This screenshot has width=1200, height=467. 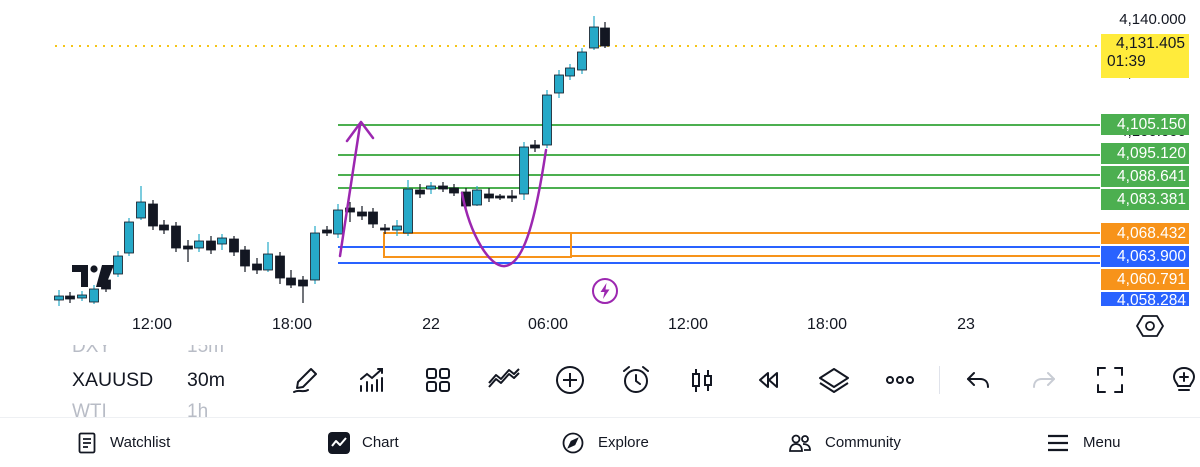 I want to click on time-axis-label: 06:00, so click(x=548, y=324).